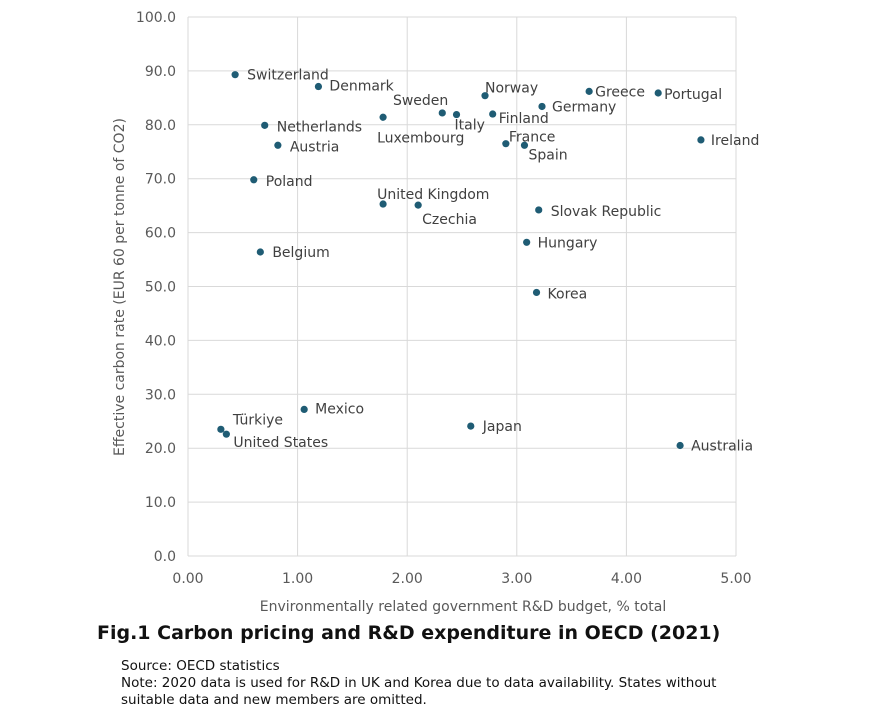 This screenshot has width=876, height=720. Describe the element at coordinates (516, 579) in the screenshot. I see `x-tick-label: 3.00` at that location.